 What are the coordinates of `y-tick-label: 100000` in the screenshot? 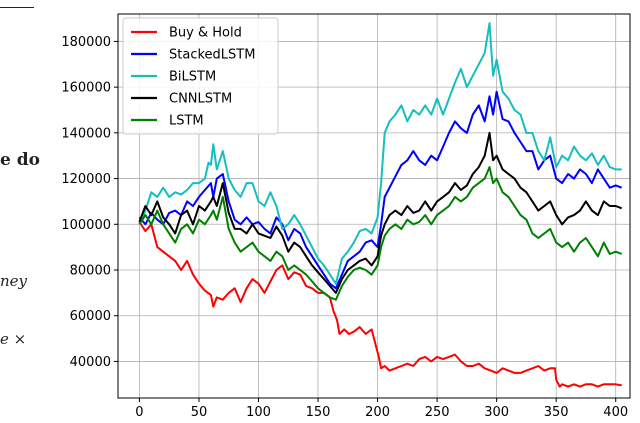 It's located at (86, 225).